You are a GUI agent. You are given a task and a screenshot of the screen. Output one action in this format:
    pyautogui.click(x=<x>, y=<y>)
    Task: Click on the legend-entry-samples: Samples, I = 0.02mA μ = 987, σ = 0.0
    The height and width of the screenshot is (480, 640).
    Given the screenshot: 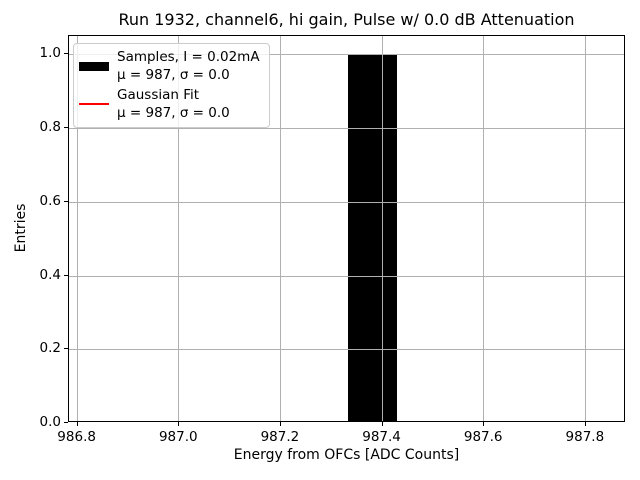 What is the action you would take?
    pyautogui.click(x=169, y=66)
    